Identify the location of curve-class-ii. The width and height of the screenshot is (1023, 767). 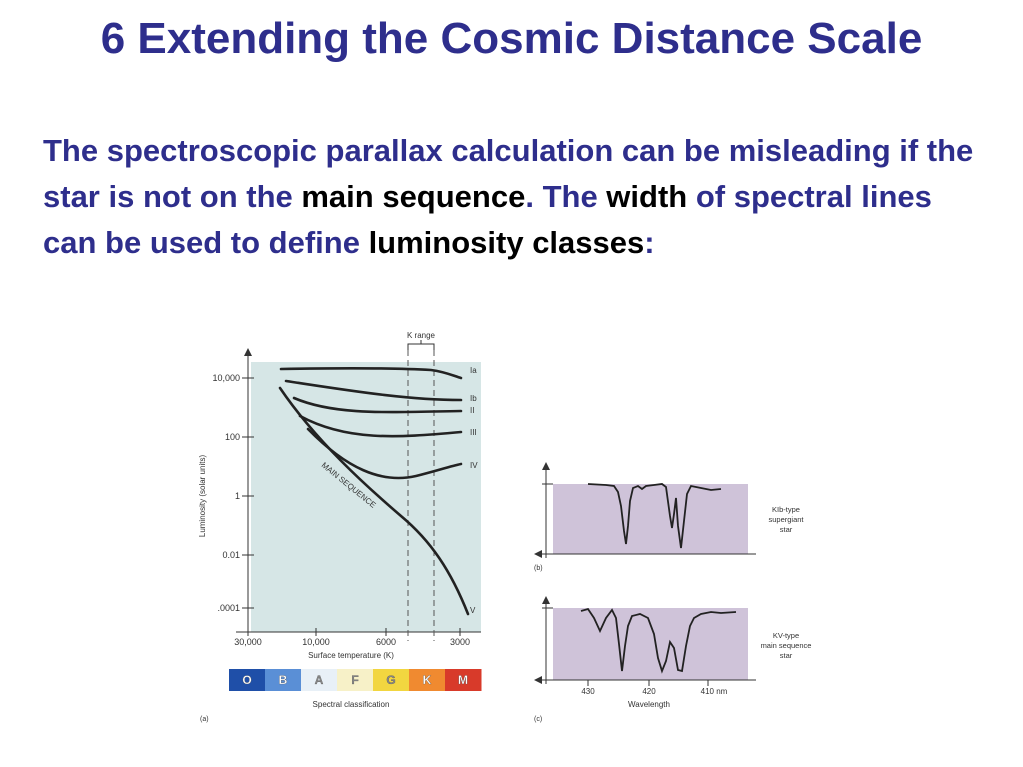
(377, 405).